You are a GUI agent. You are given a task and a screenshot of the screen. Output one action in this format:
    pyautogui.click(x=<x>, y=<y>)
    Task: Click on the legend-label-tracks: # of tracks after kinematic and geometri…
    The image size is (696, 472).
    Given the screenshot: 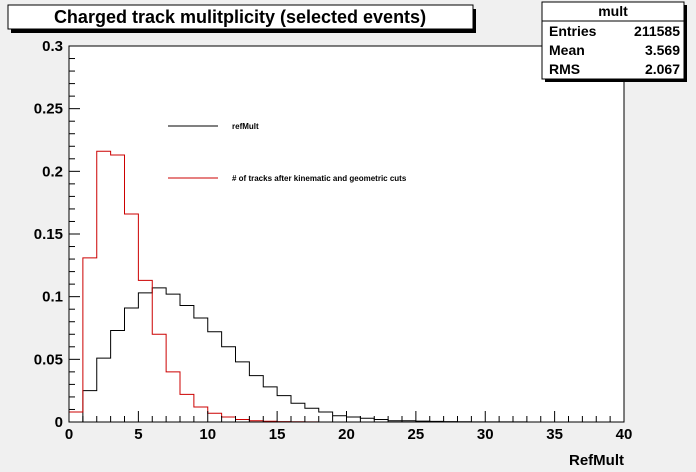 What is the action you would take?
    pyautogui.click(x=319, y=178)
    